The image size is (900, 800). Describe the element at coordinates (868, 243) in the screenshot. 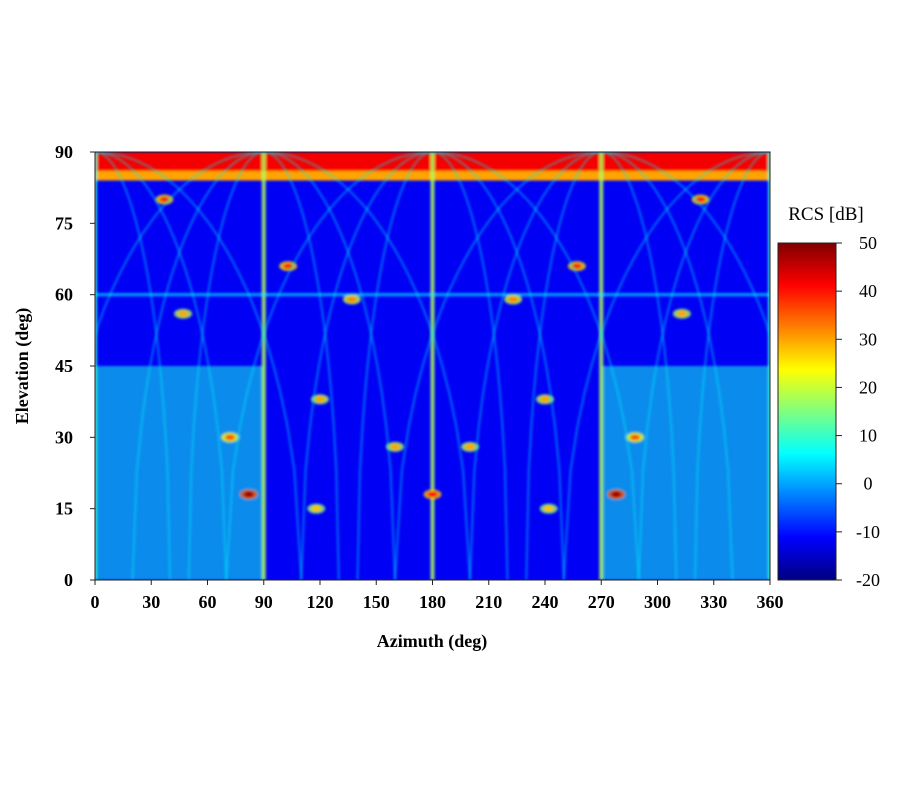

I see `colorbar-tick-label: 50` at that location.